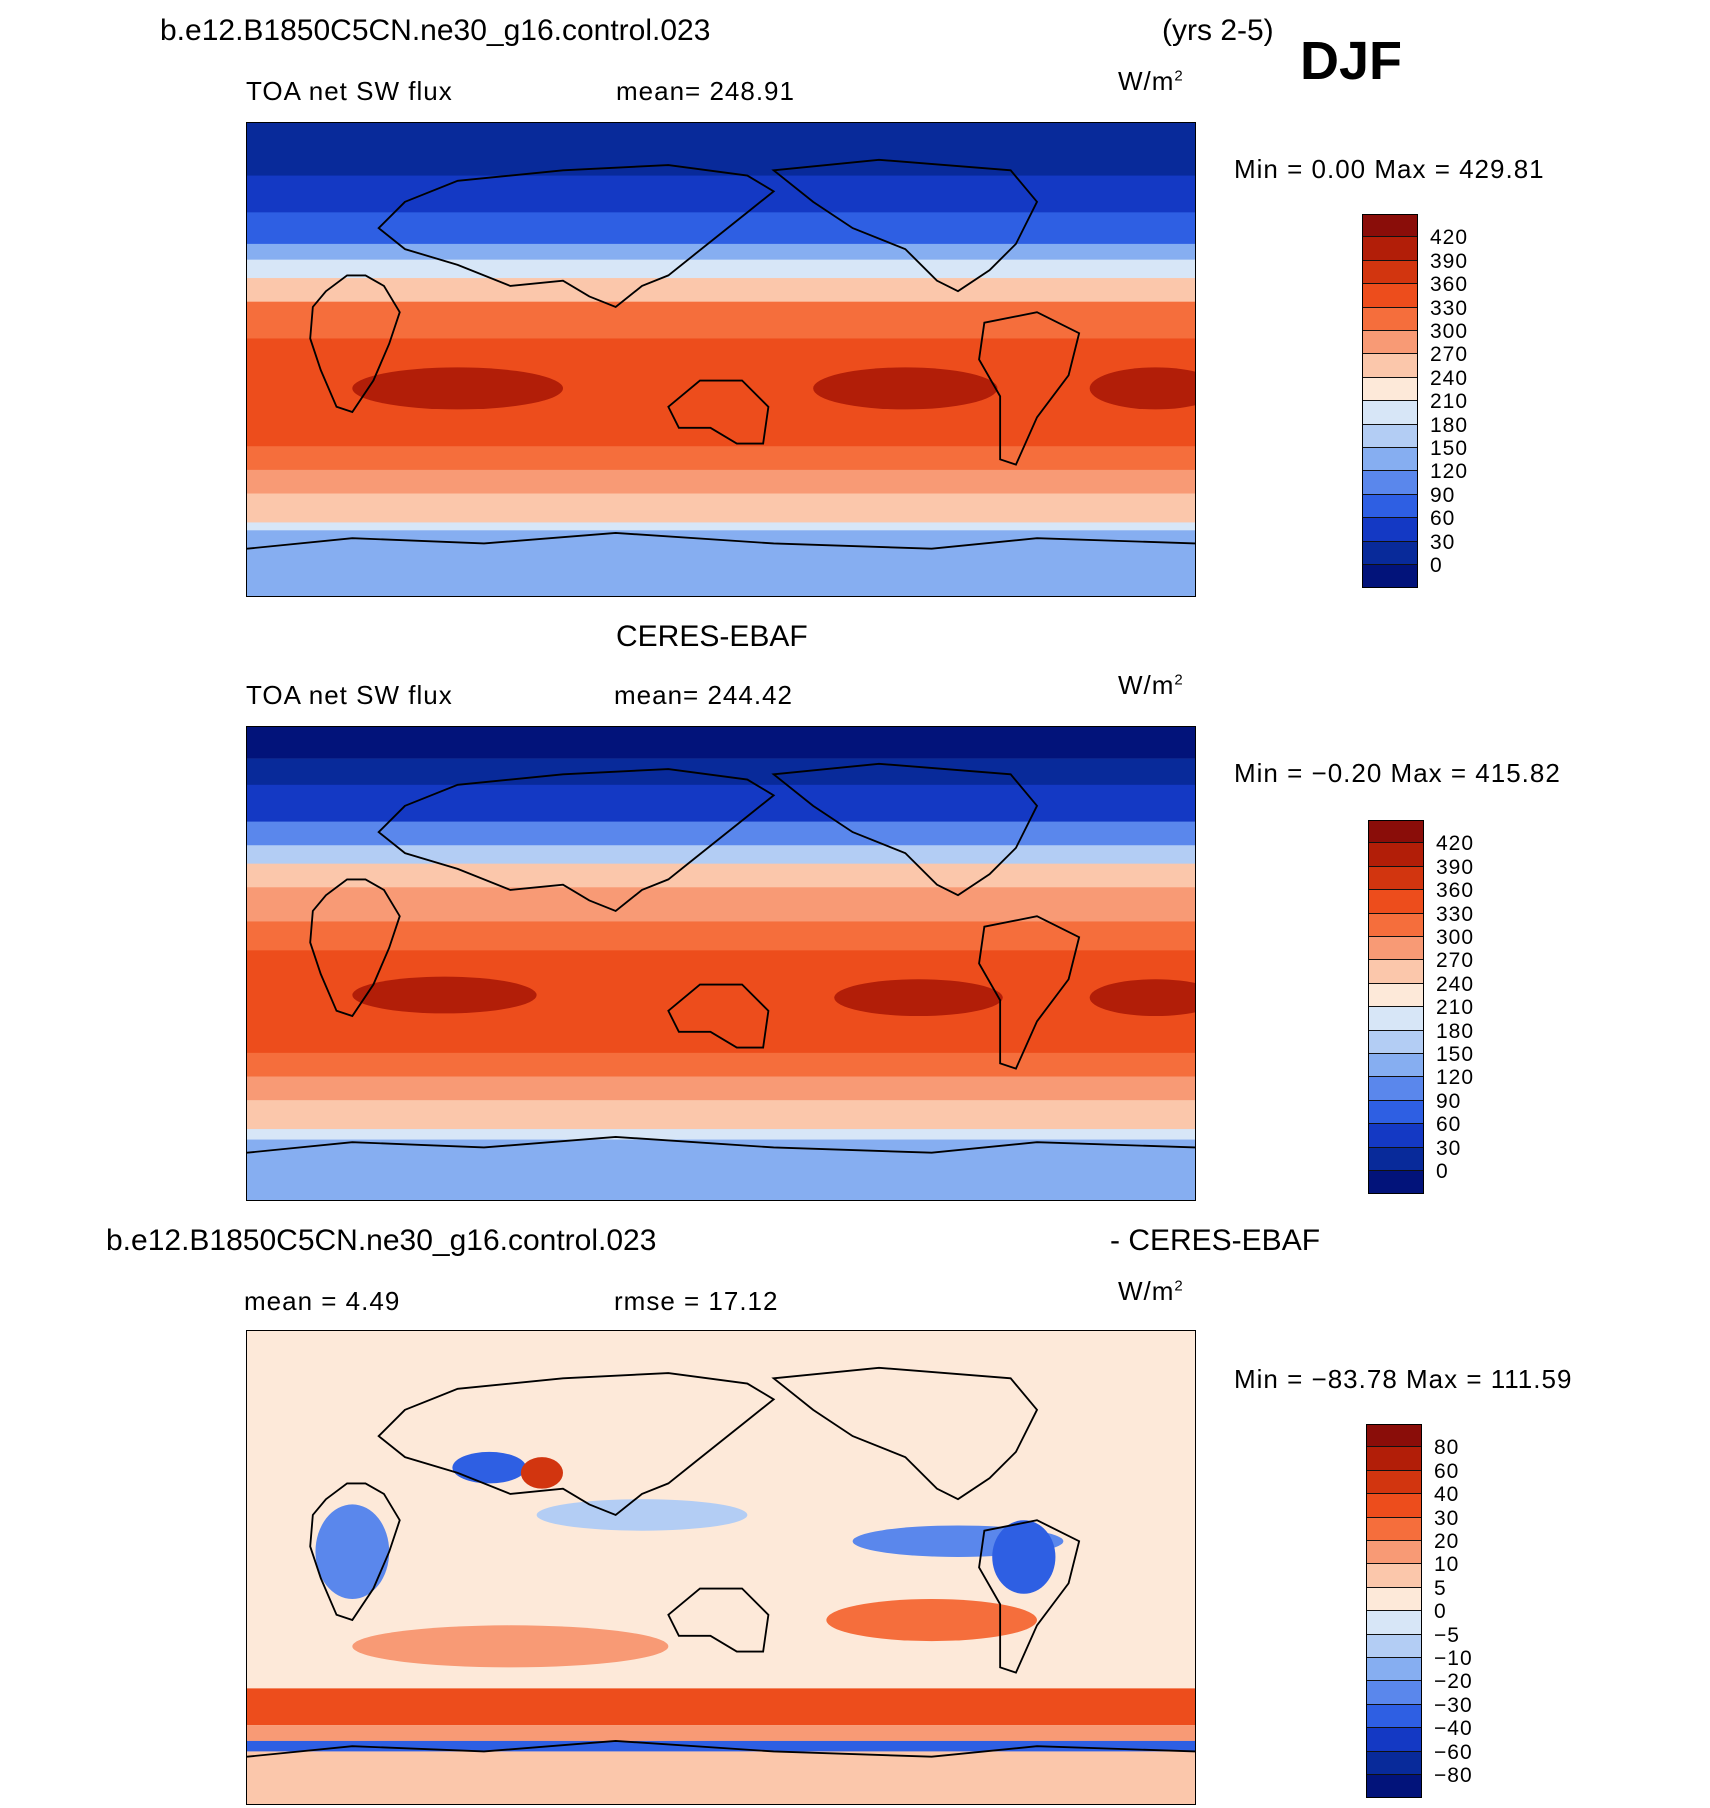 Image resolution: width=1710 pixels, height=1808 pixels. What do you see at coordinates (381, 1240) in the screenshot?
I see `panel3-title-left: b.e12.B1850C5CN.ne30_g16.control.023` at bounding box center [381, 1240].